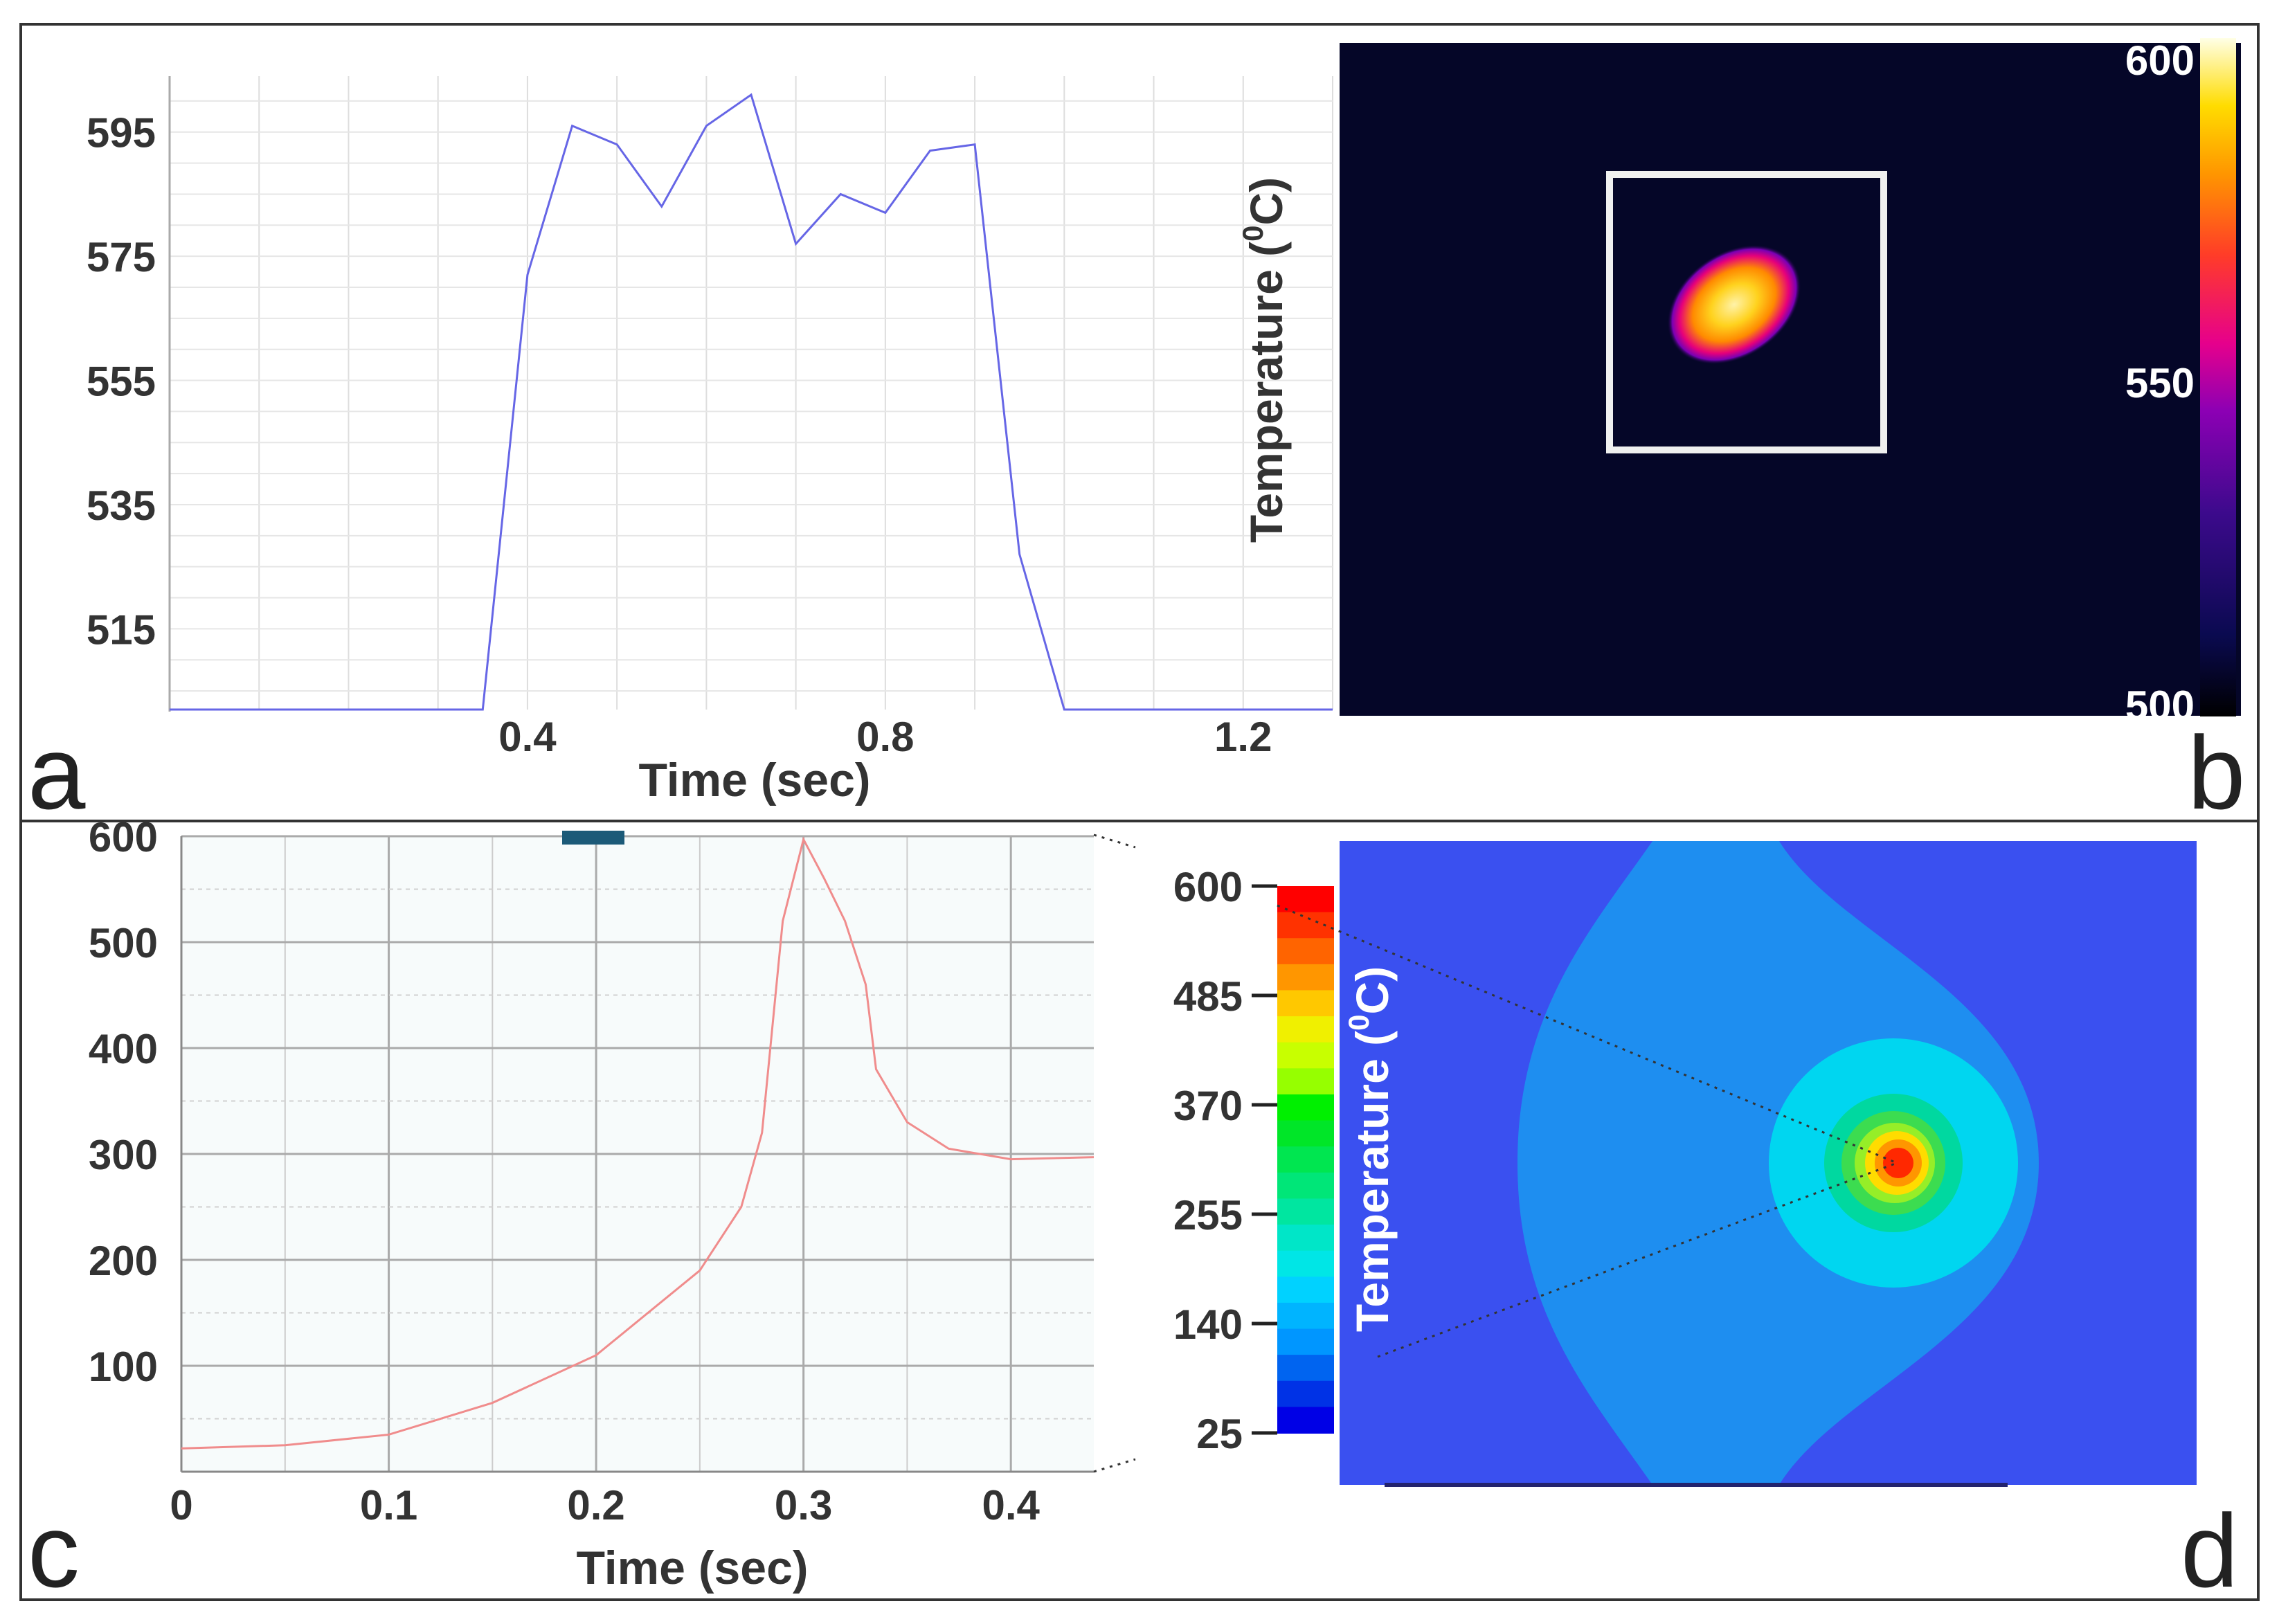  I want to click on connector-bottom-stub, so click(1114, 1465).